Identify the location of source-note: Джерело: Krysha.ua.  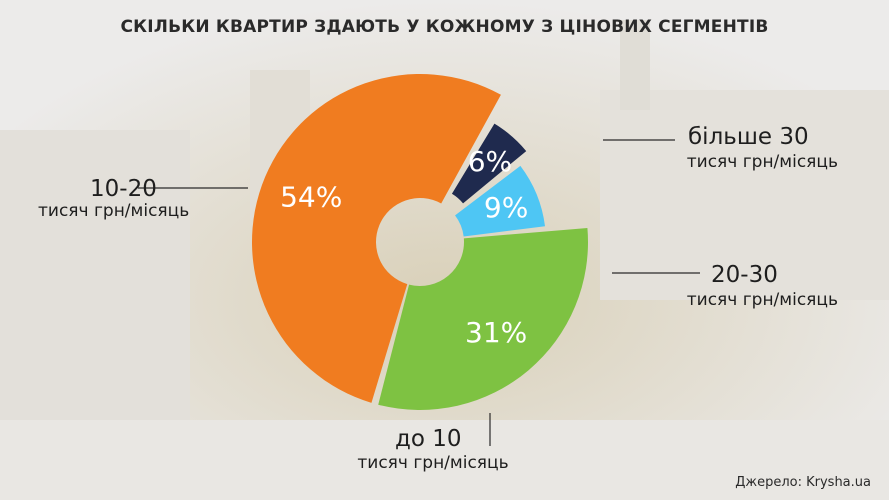
(803, 482).